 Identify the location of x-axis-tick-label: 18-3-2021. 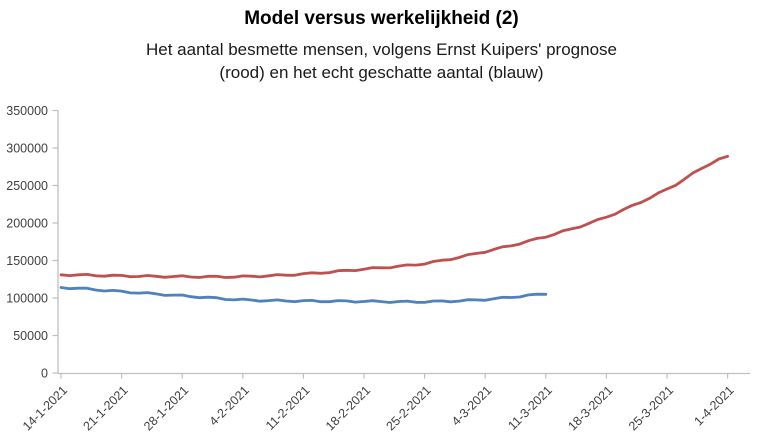
(590, 408).